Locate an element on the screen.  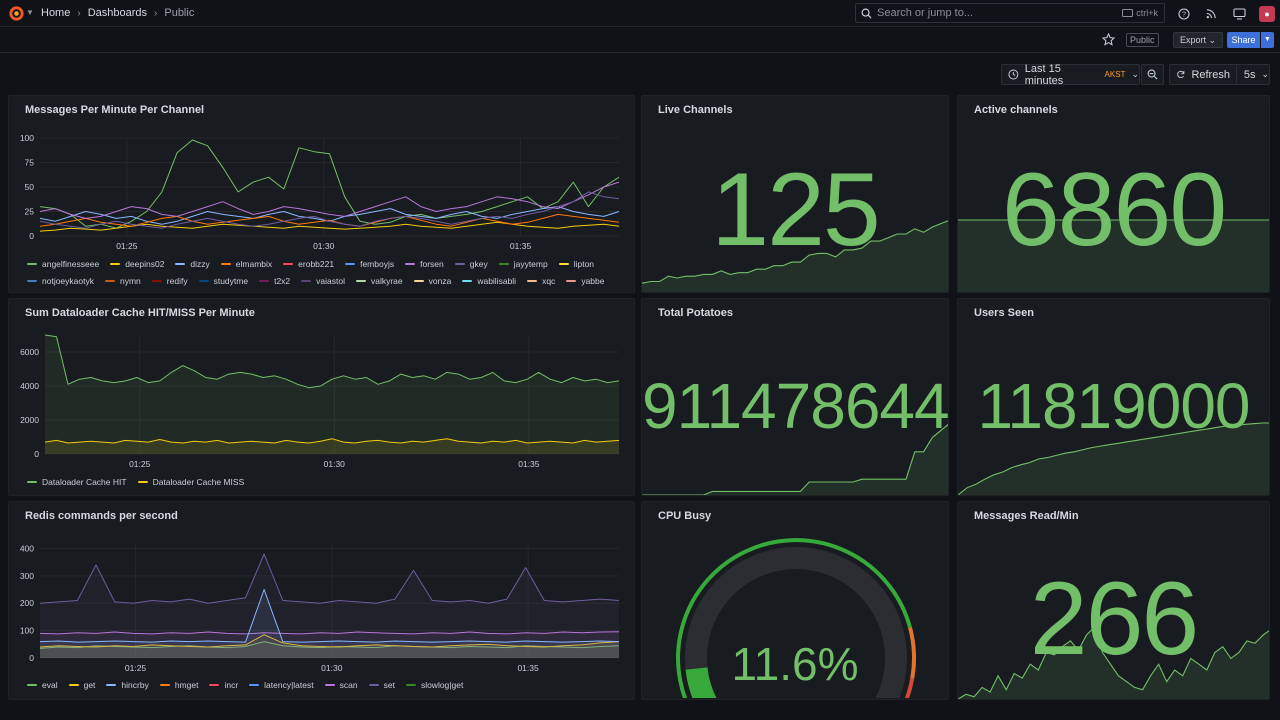
legend-item: t2x2 is located at coordinates (274, 280).